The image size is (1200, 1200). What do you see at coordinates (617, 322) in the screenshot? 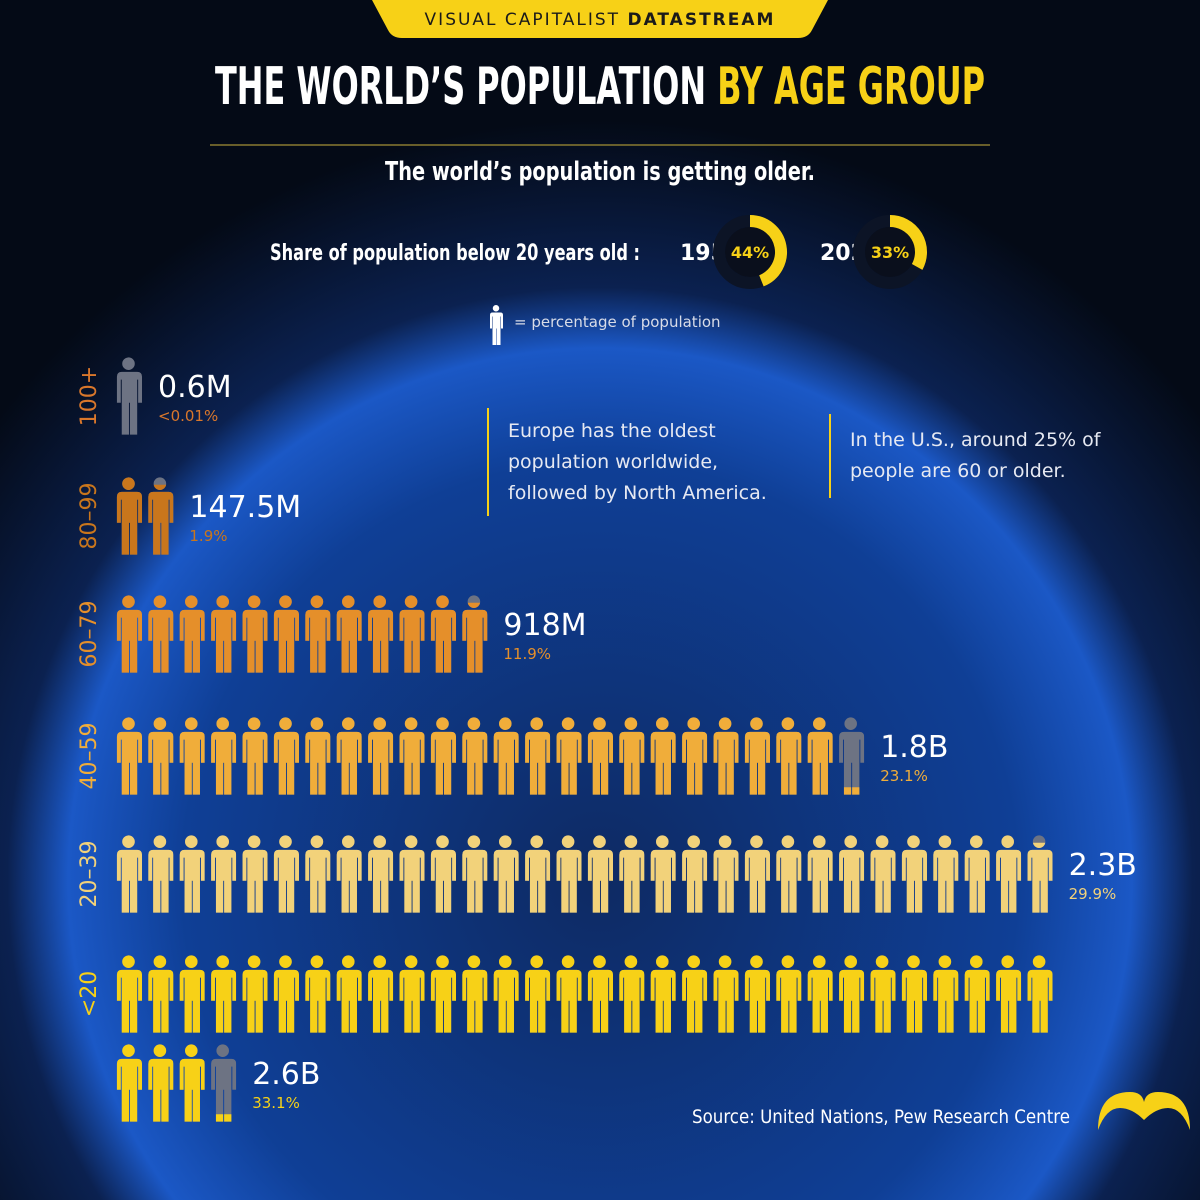
I see `legend-text: = percentage of population` at bounding box center [617, 322].